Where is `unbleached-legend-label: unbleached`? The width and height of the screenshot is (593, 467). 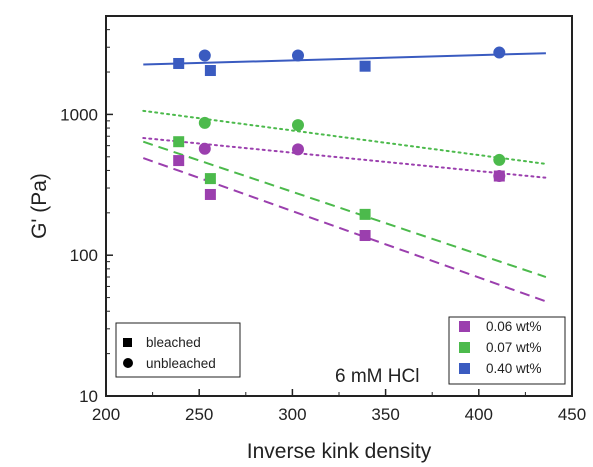 unbleached-legend-label: unbleached is located at coordinates (181, 363).